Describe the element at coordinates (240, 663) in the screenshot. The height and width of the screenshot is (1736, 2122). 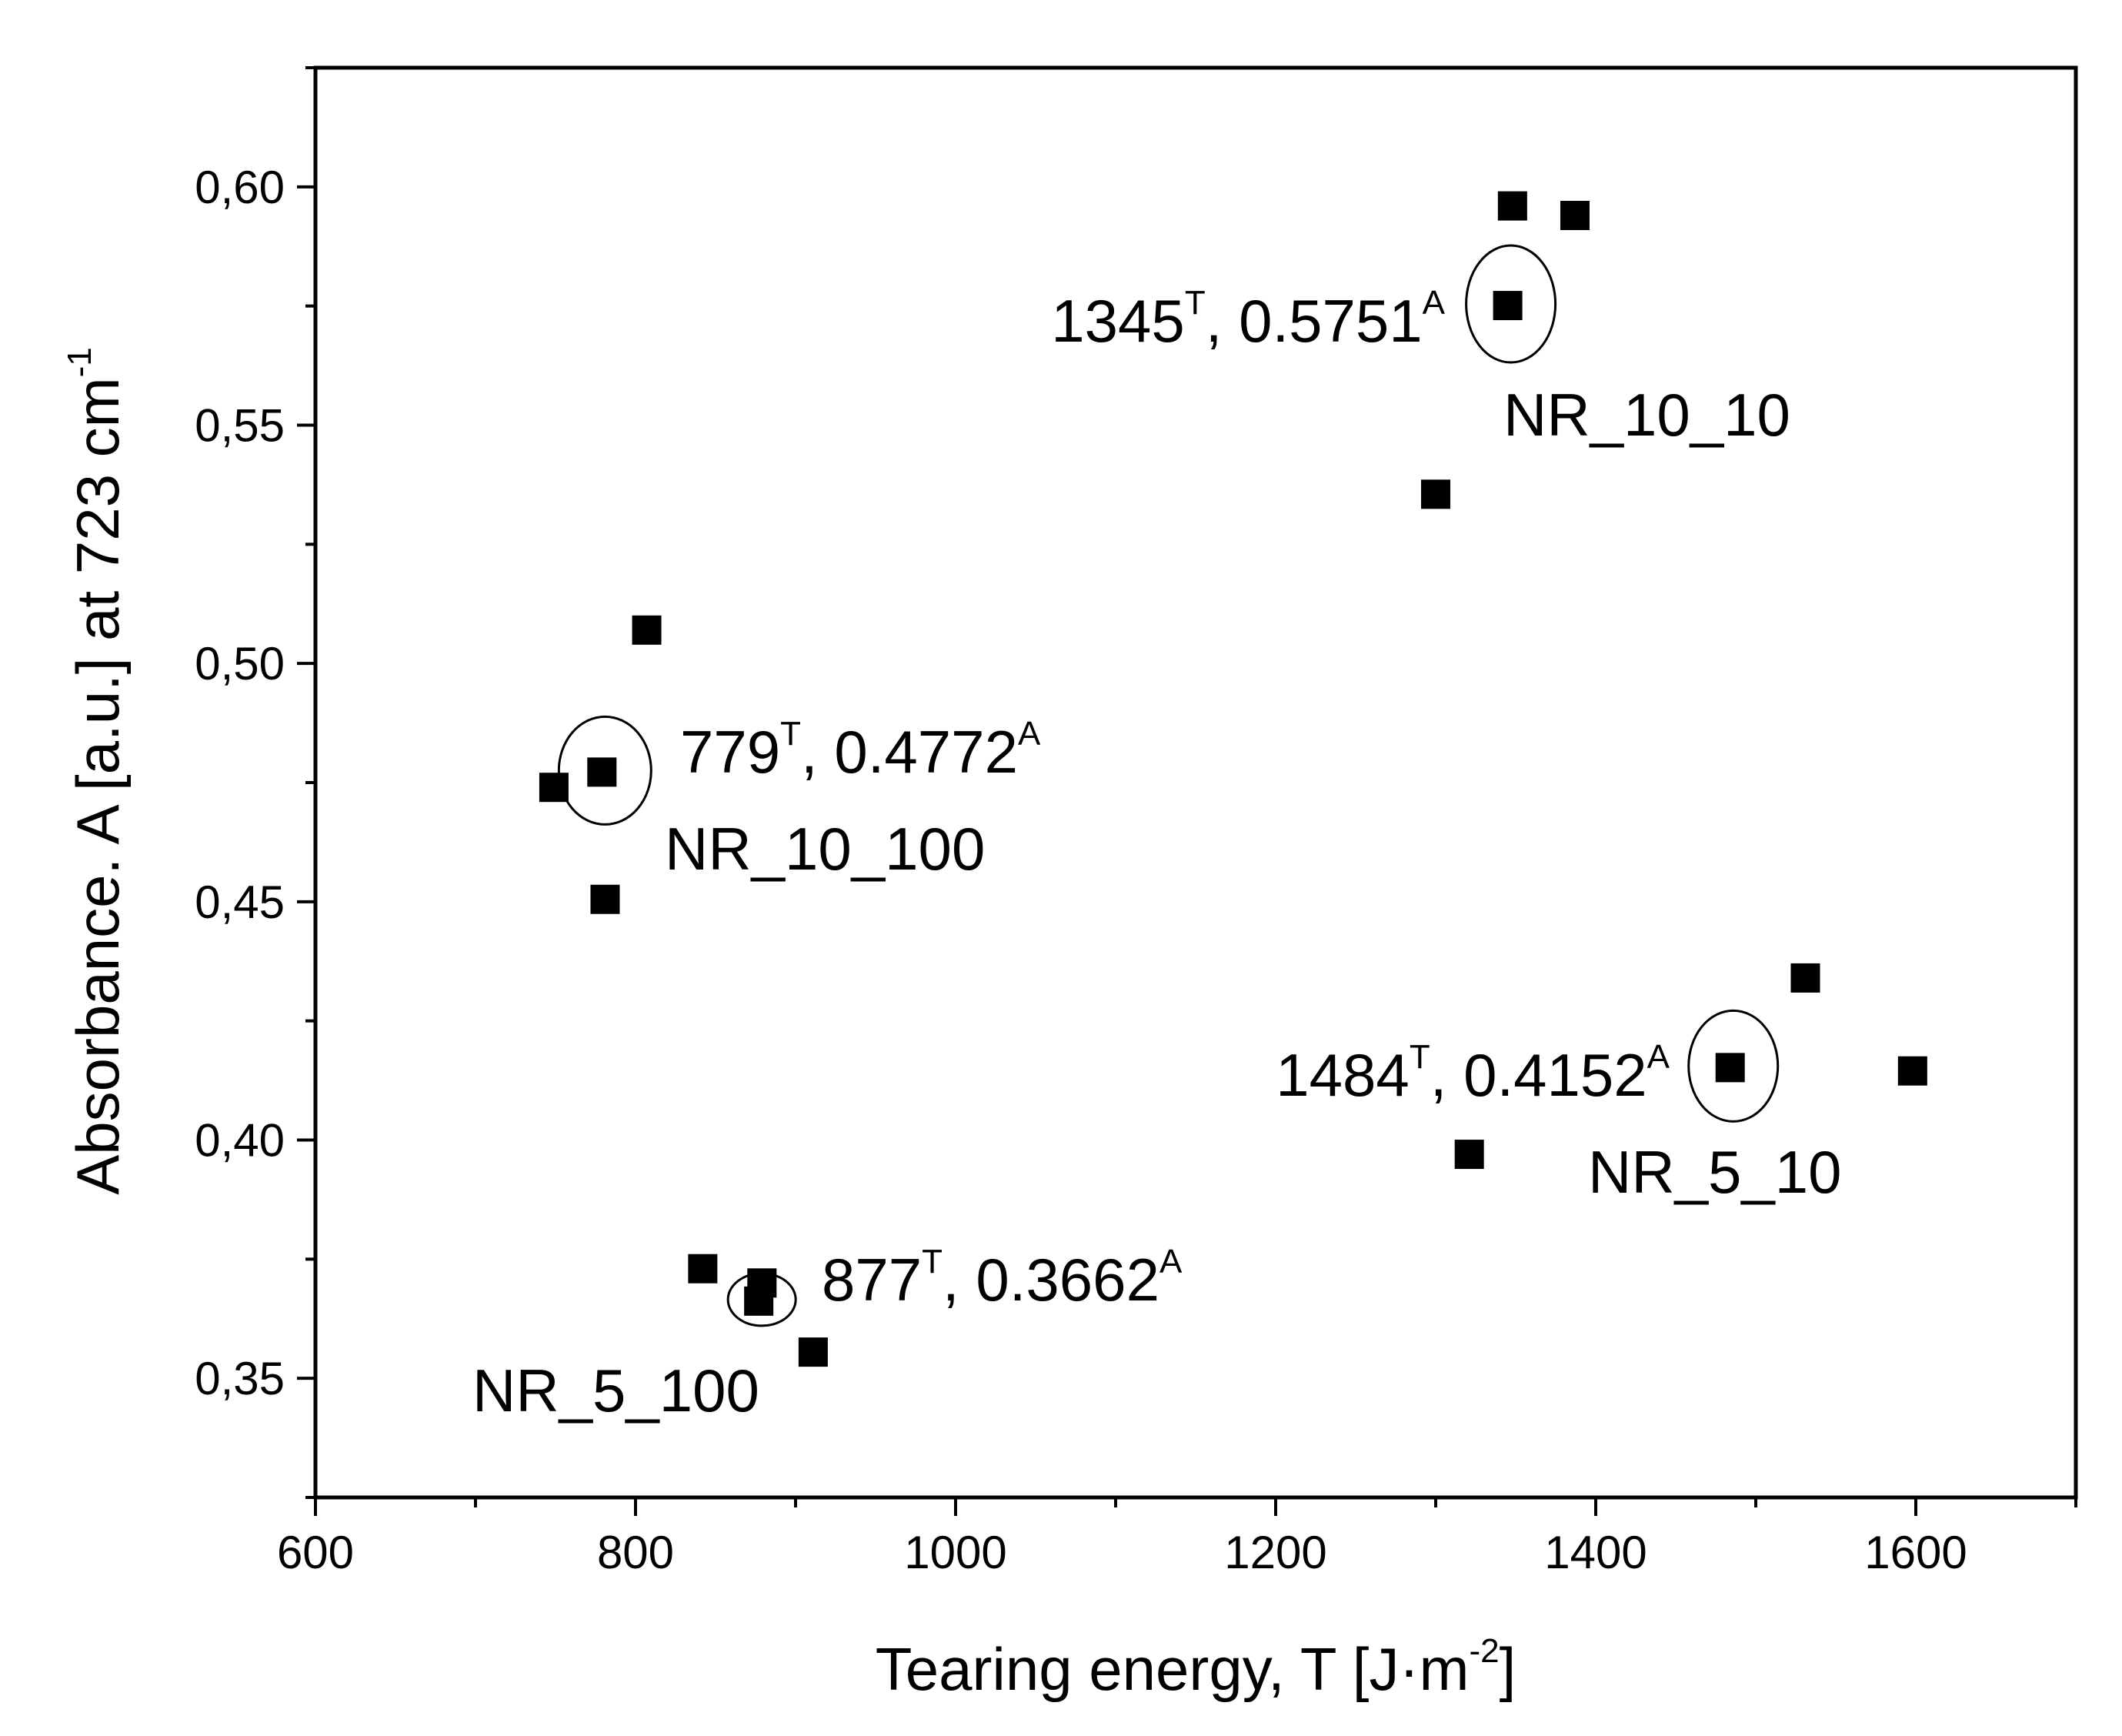
I see `y-tick-label: 0,50` at that location.